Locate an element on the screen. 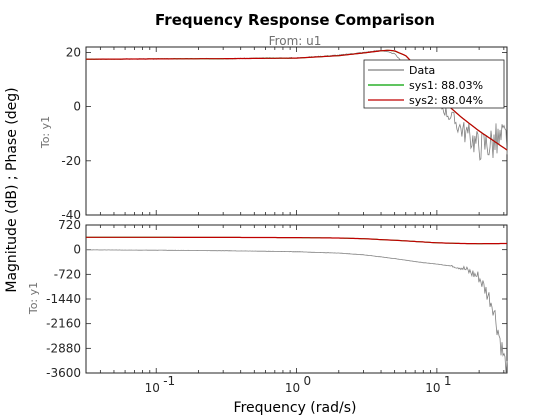 The height and width of the screenshot is (420, 560). y-tick-label: -2880 is located at coordinates (63, 348).